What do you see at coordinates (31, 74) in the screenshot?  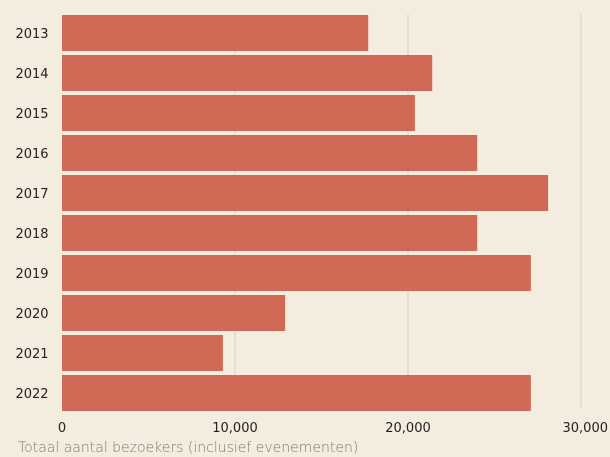 I see `y-tick-label: 2014` at bounding box center [31, 74].